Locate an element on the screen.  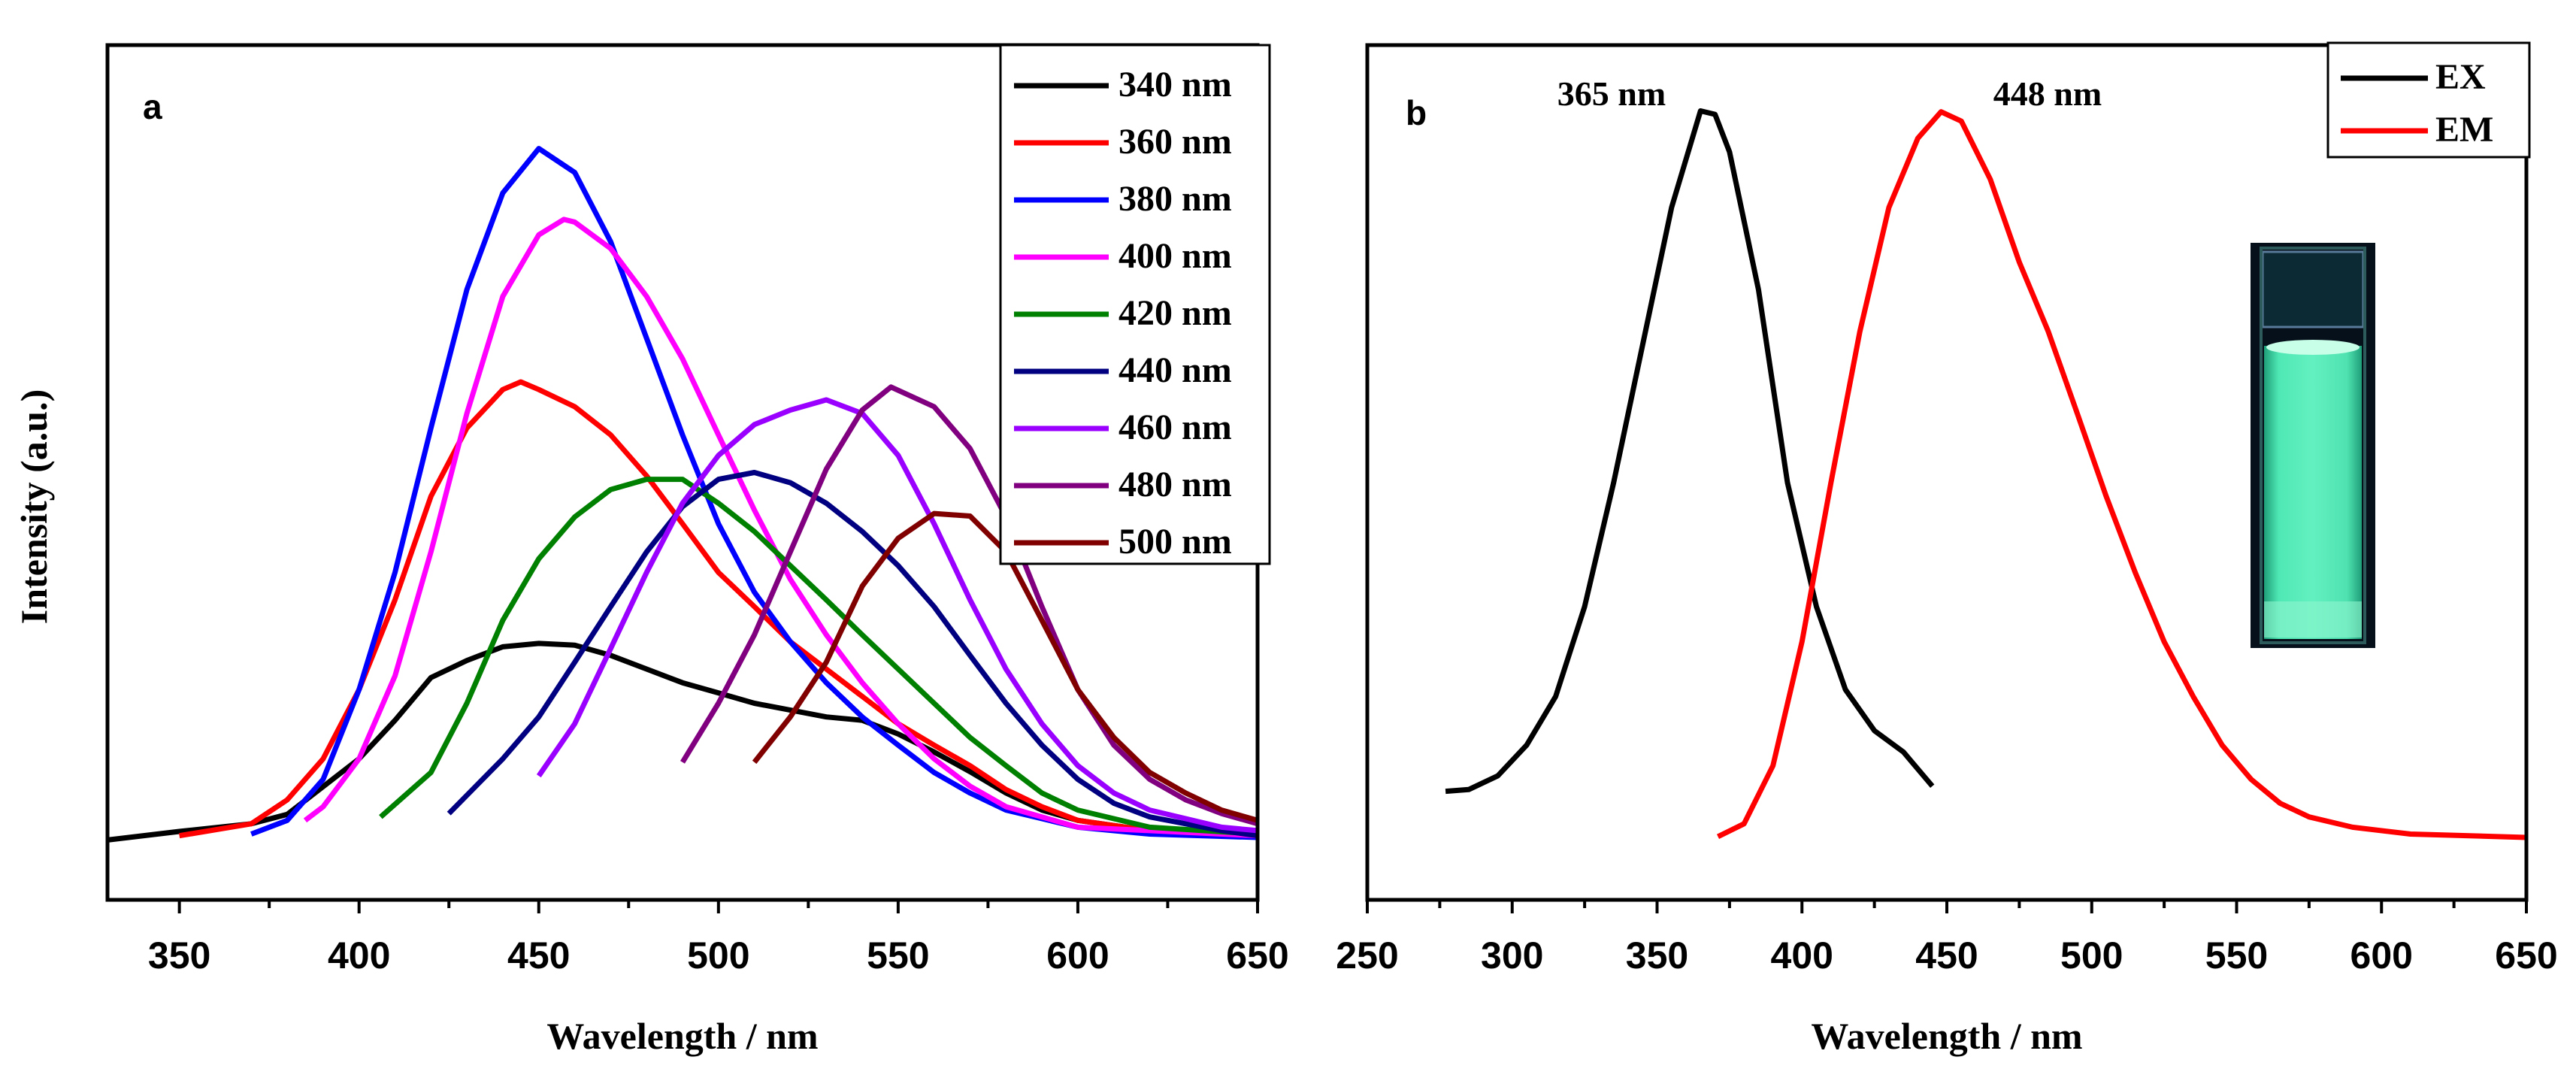
legend-label: 380 nm is located at coordinates (1175, 199).